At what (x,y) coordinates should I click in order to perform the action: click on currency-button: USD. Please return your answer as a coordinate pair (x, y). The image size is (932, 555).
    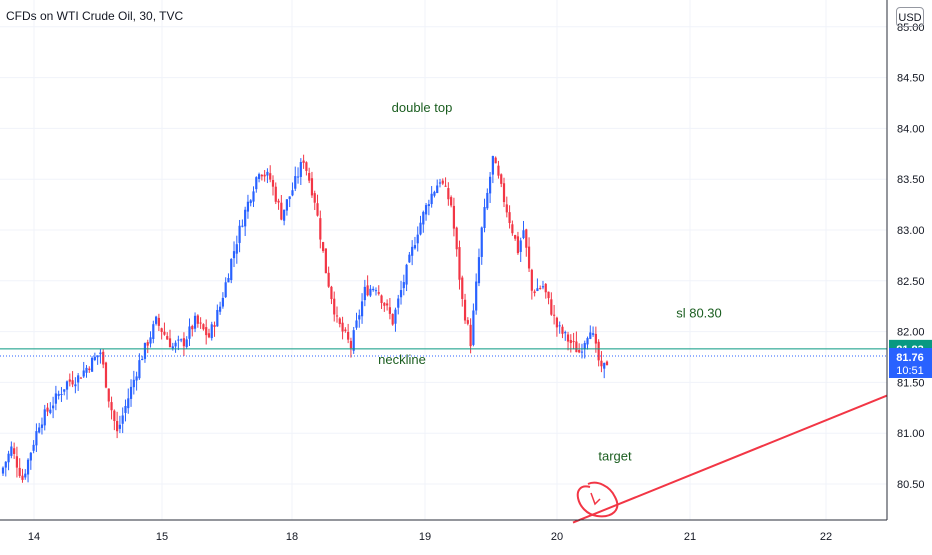
    Looking at the image, I should click on (910, 17).